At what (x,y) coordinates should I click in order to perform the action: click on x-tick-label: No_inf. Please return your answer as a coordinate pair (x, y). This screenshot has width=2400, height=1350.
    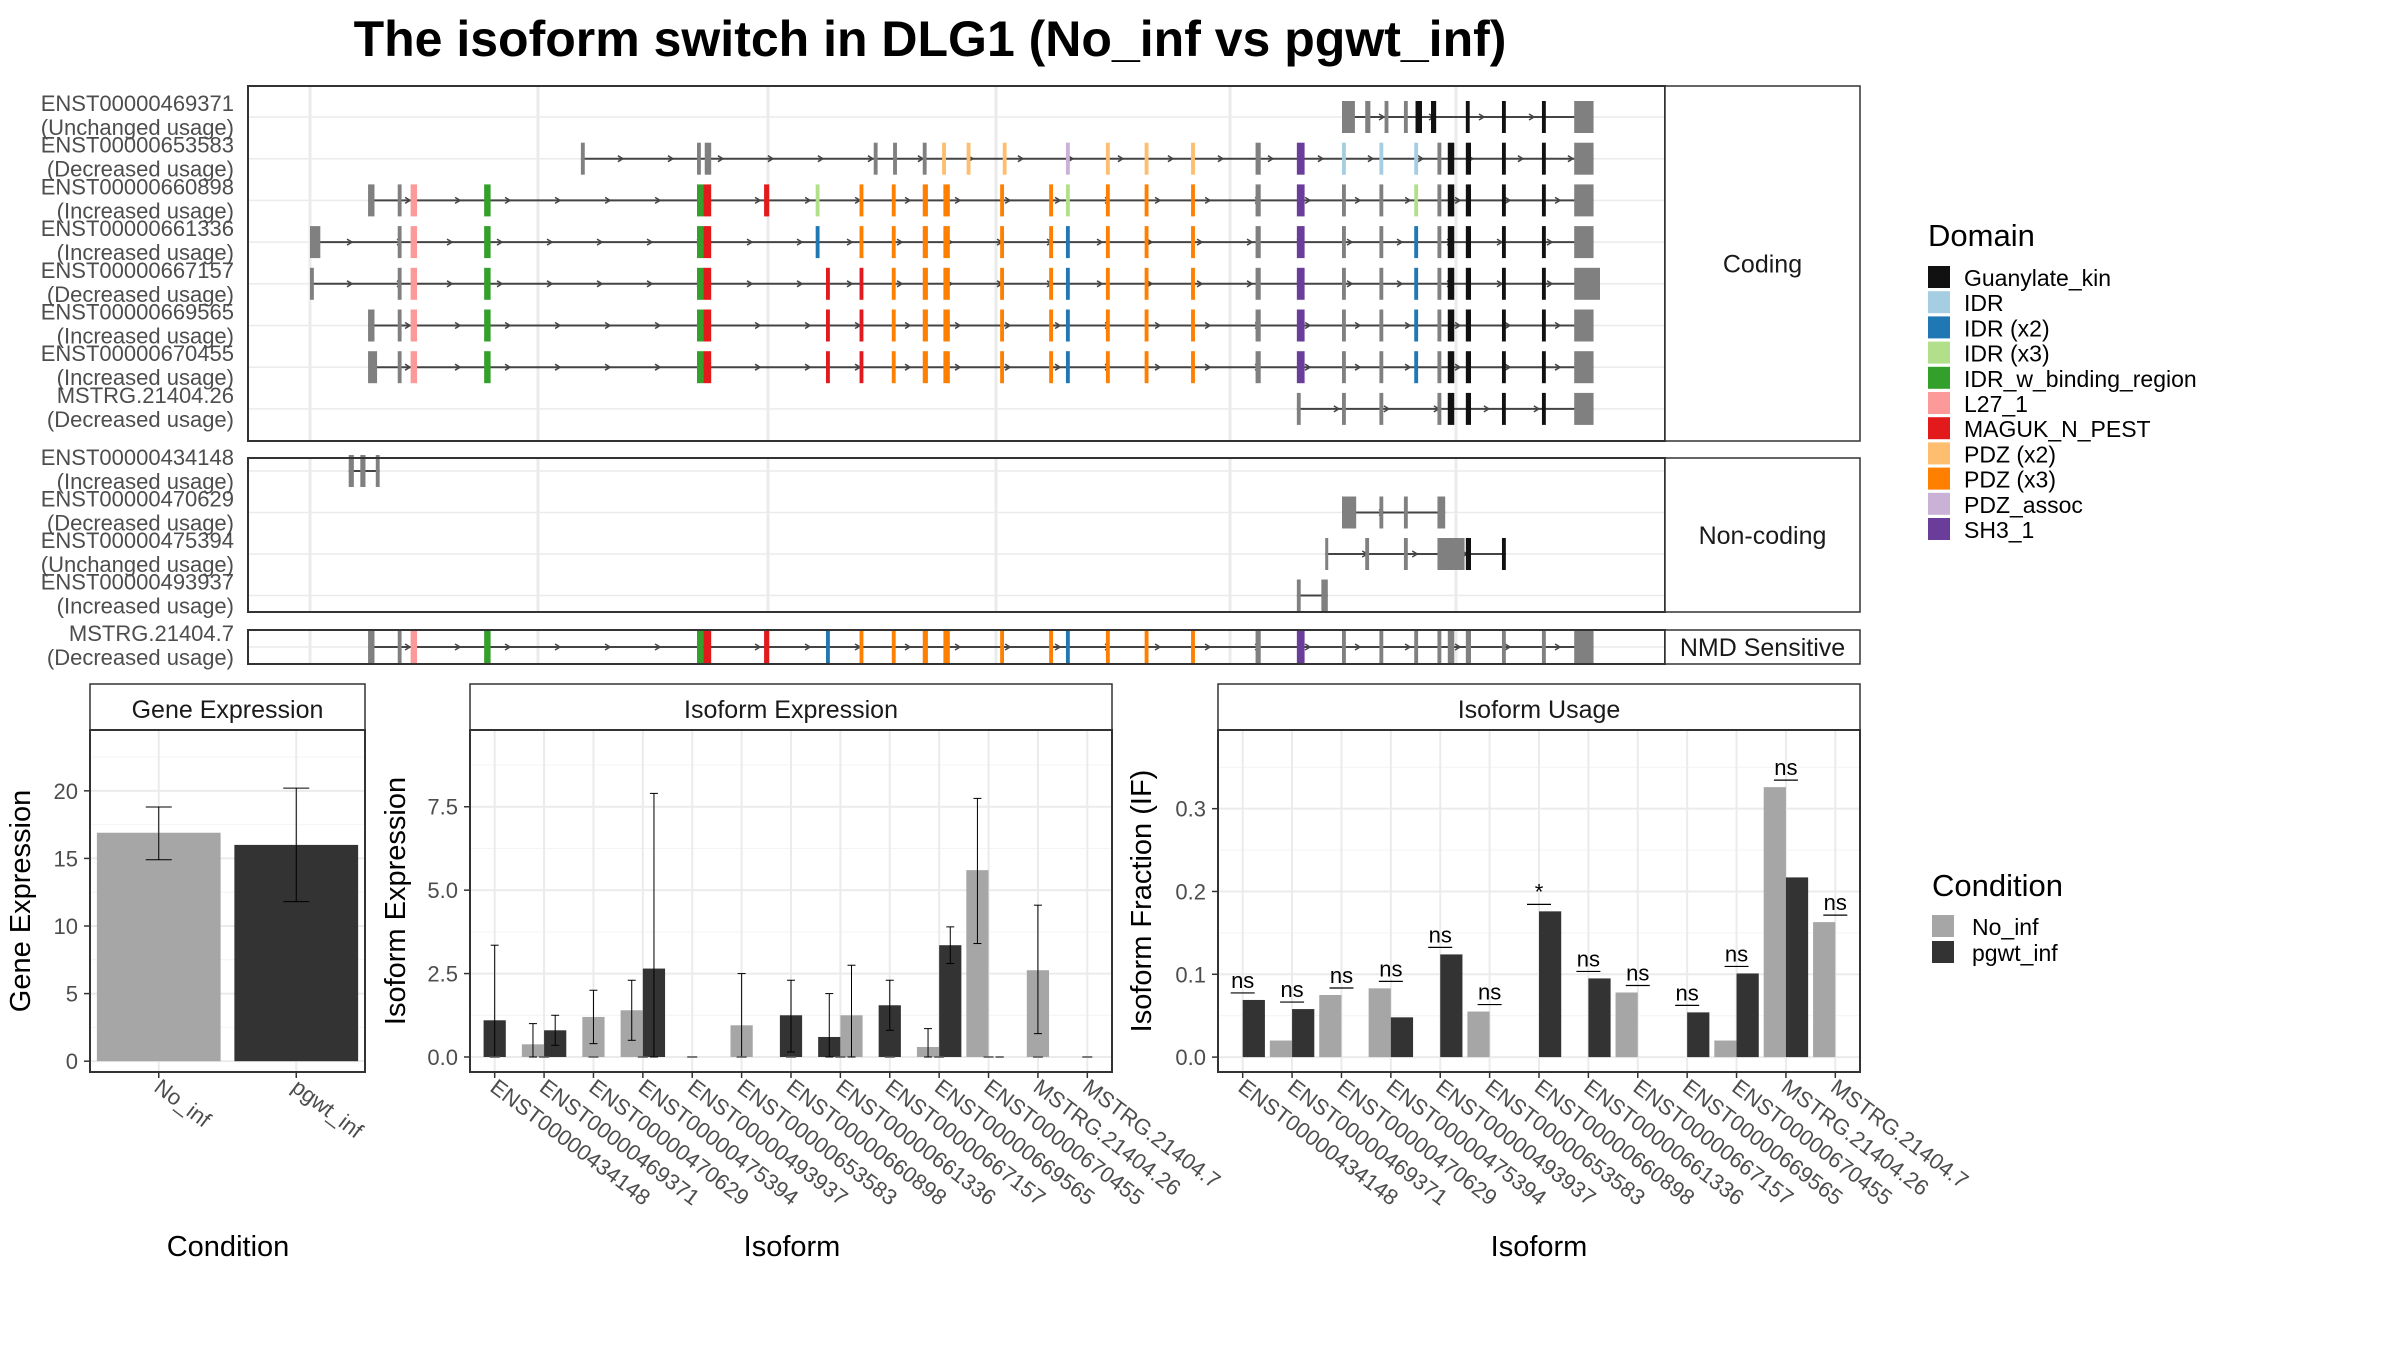
    Looking at the image, I should click on (183, 1103).